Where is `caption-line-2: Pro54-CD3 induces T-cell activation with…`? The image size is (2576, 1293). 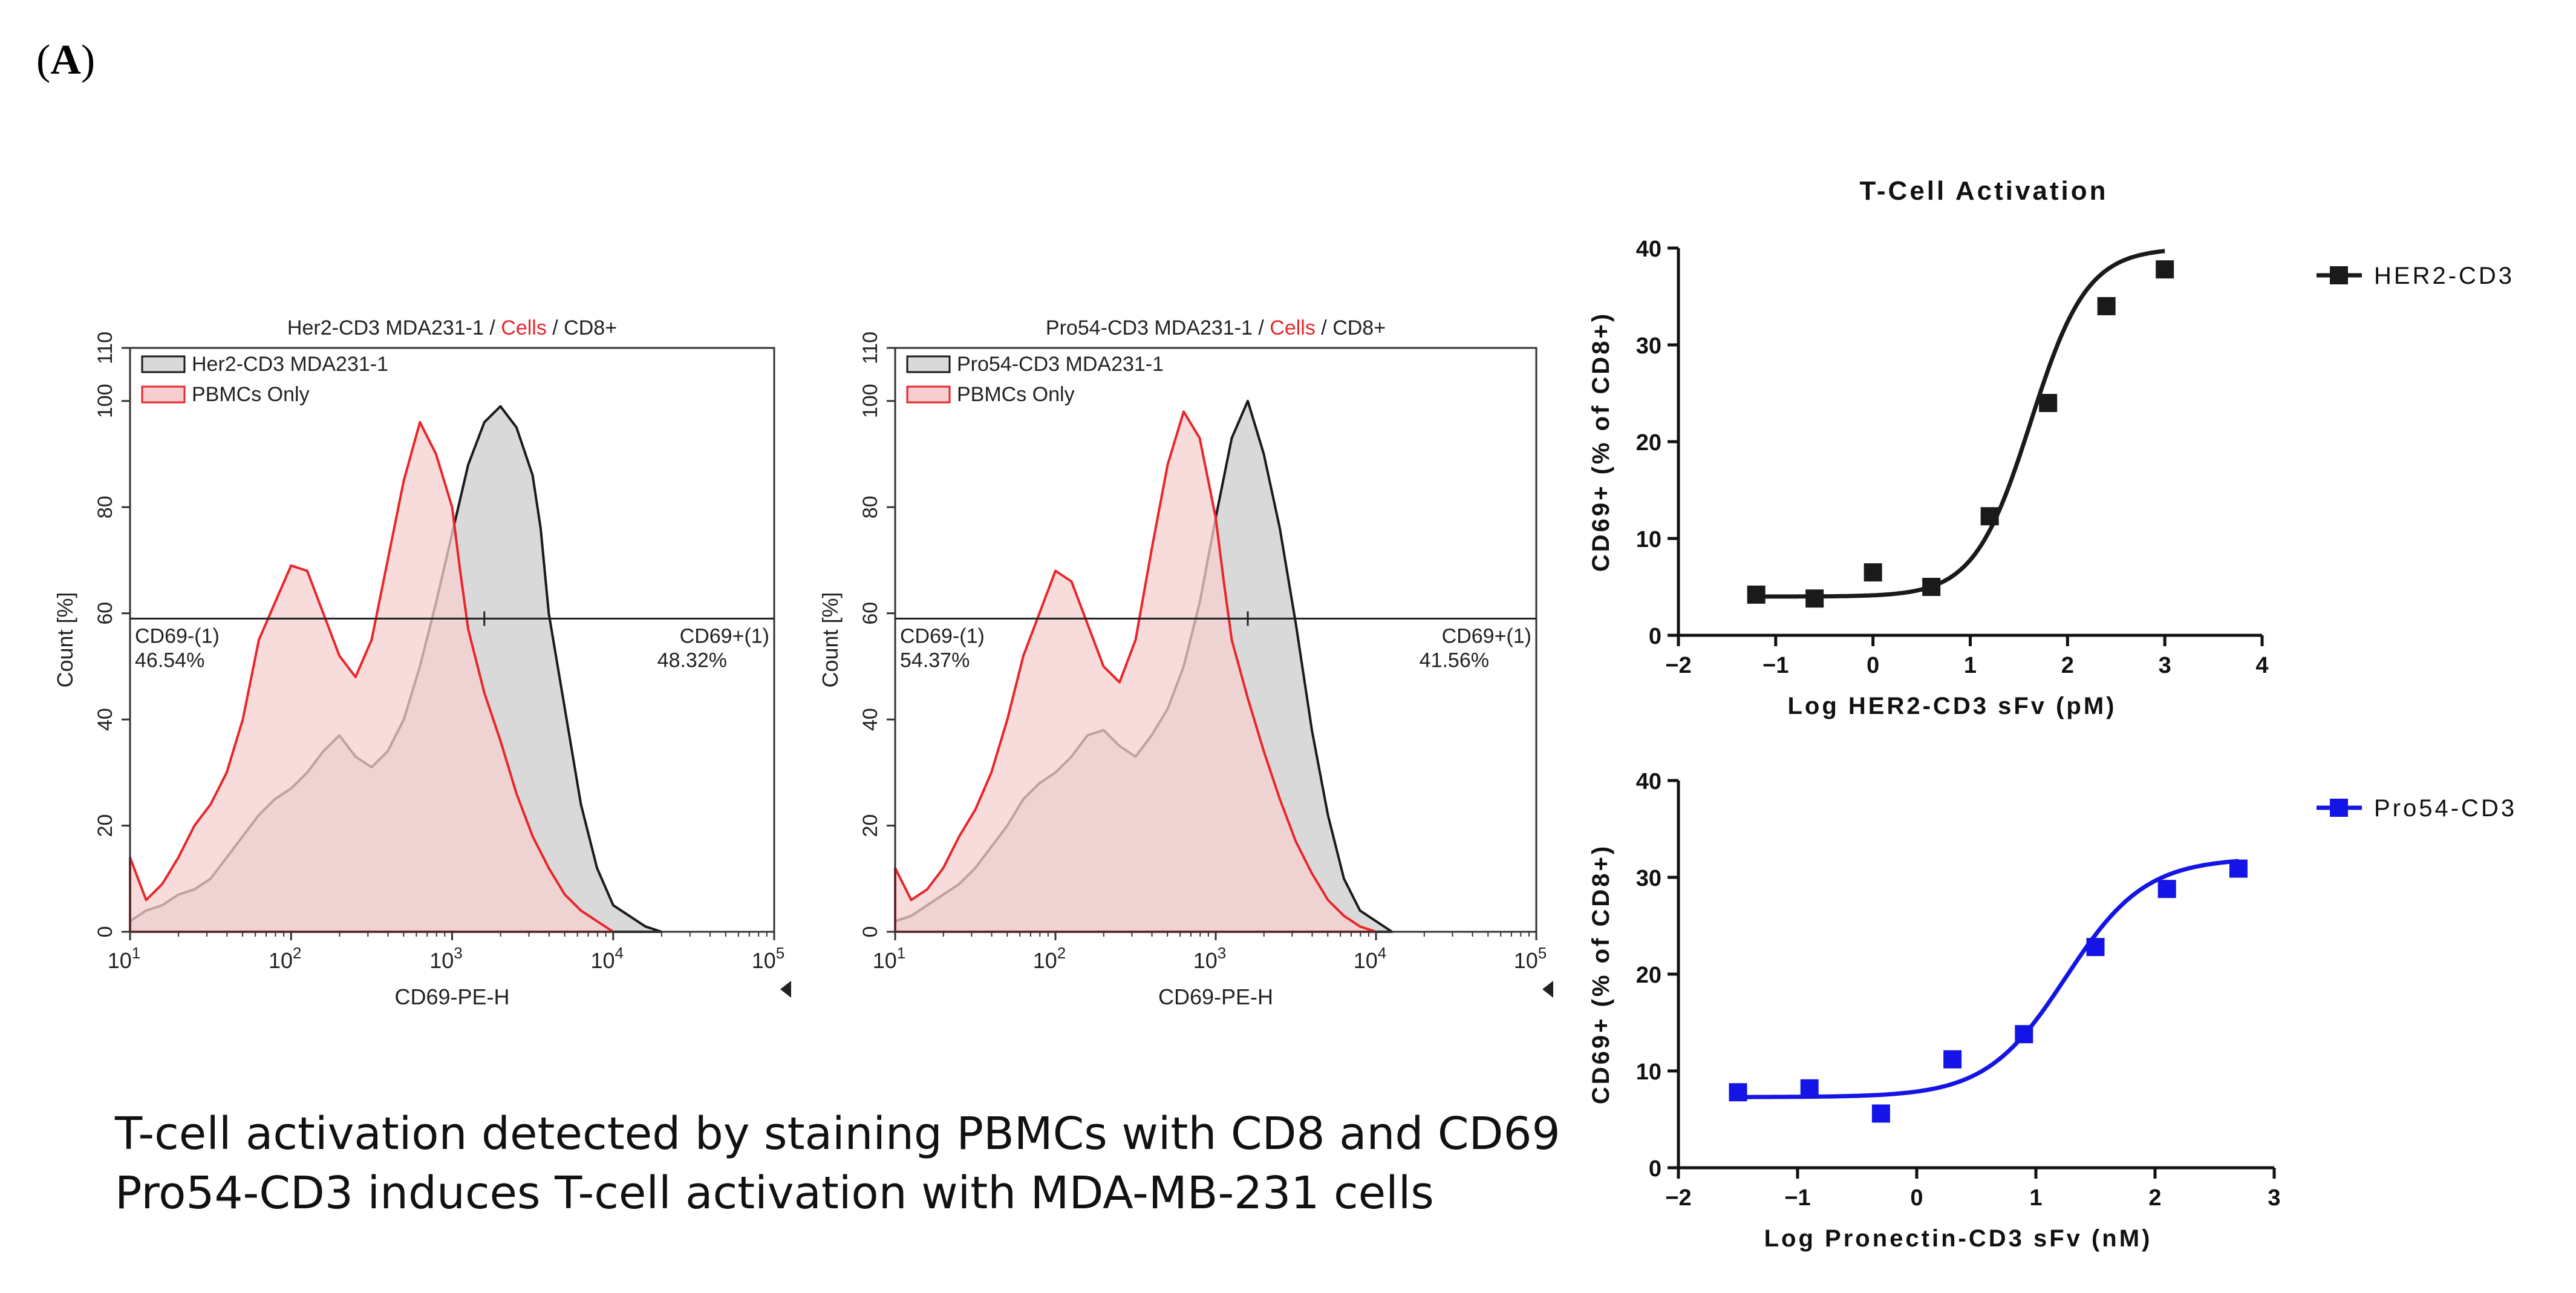 caption-line-2: Pro54-CD3 induces T-cell activation with… is located at coordinates (774, 1193).